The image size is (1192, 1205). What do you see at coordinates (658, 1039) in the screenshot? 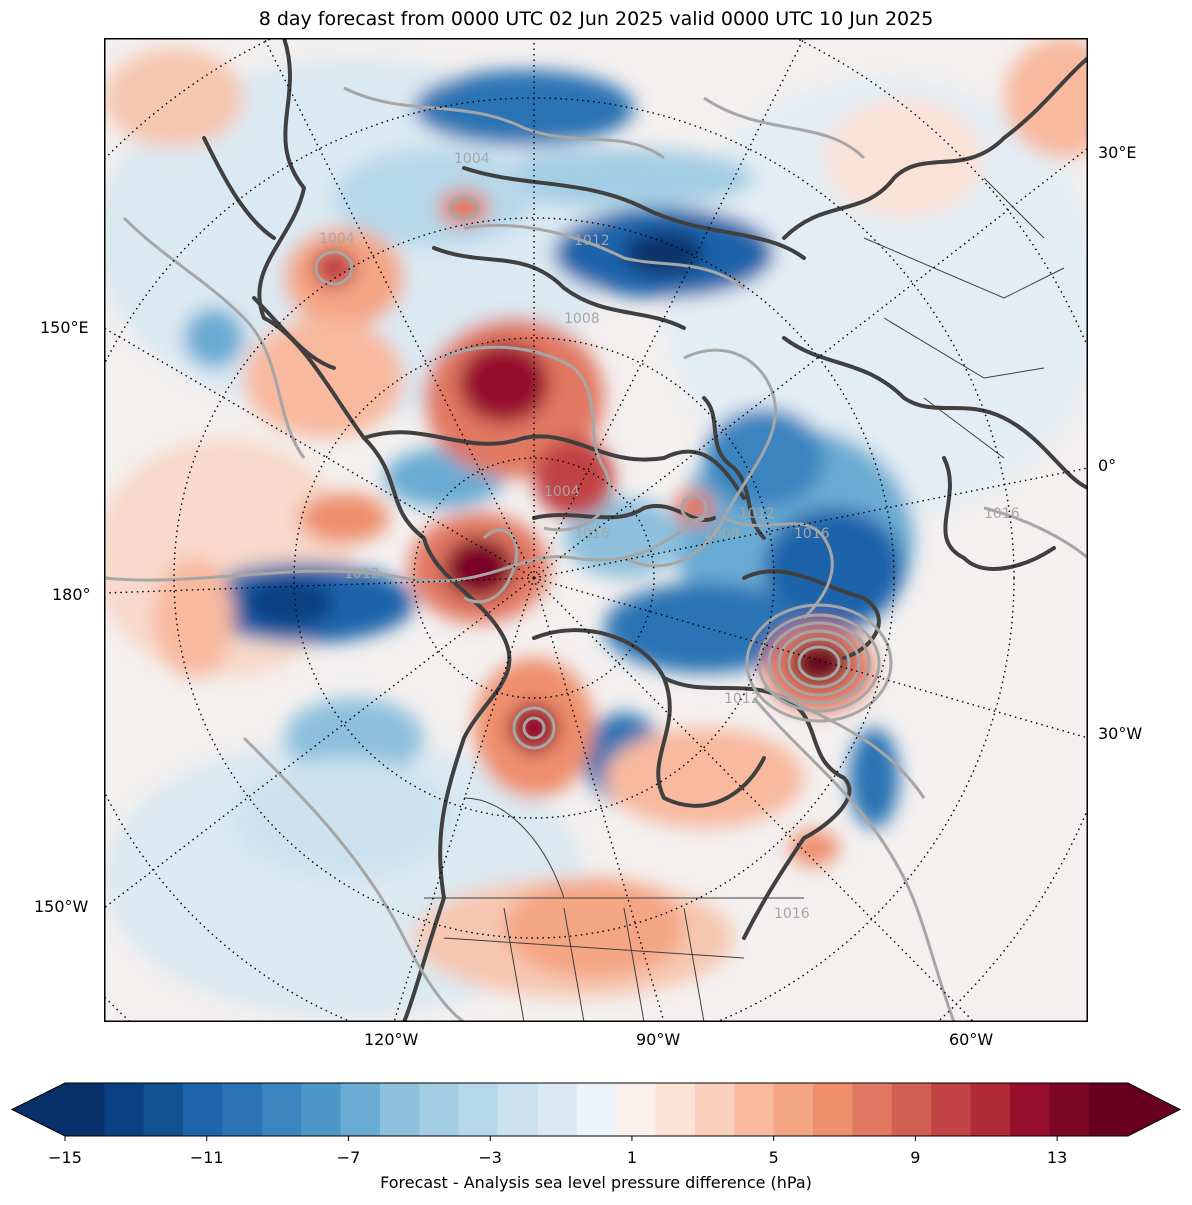
I see `lon-label-bottom-1: 90°W` at bounding box center [658, 1039].